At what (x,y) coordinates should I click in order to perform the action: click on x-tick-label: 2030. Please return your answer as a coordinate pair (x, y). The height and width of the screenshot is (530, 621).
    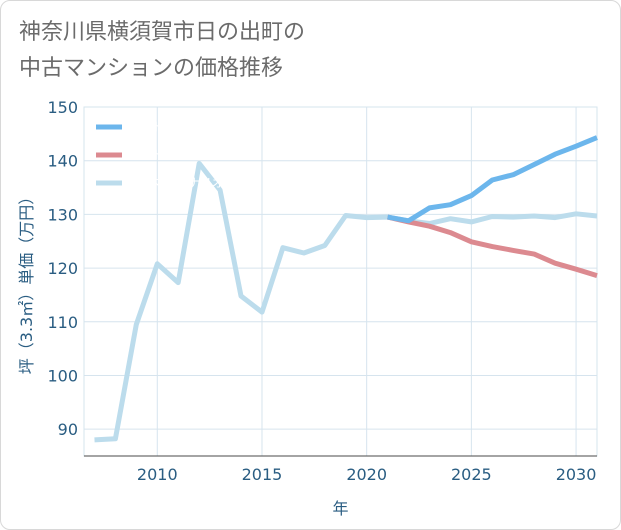
    Looking at the image, I should click on (576, 474).